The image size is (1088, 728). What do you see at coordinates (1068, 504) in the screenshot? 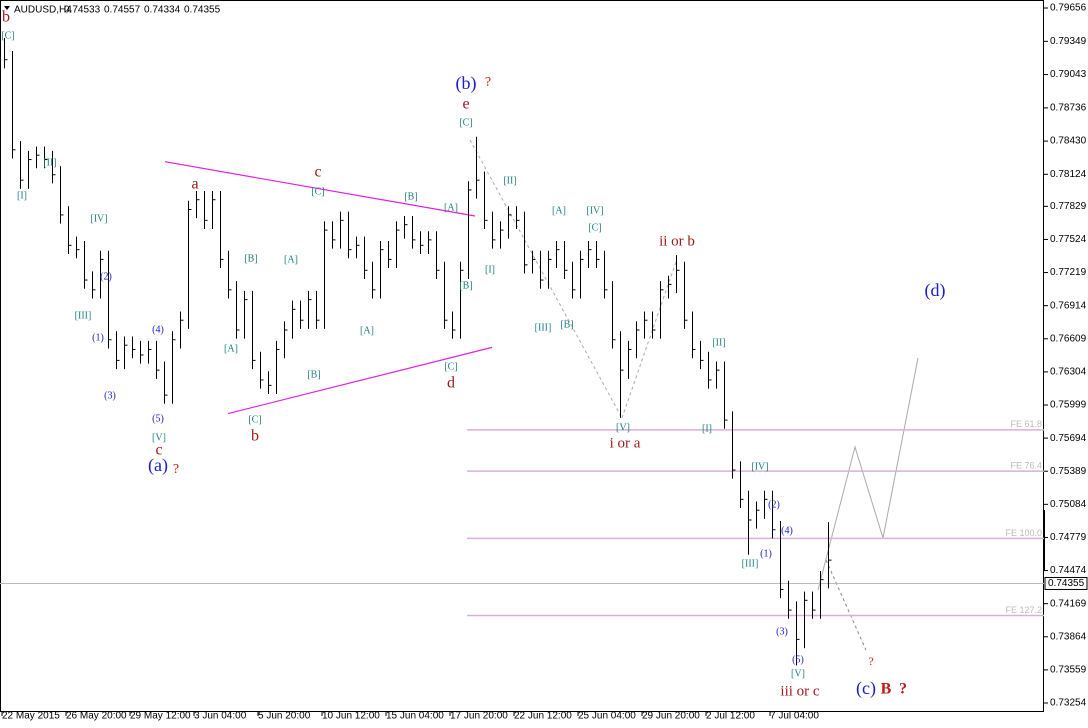
I see `y-tick-label: 0.75084` at bounding box center [1068, 504].